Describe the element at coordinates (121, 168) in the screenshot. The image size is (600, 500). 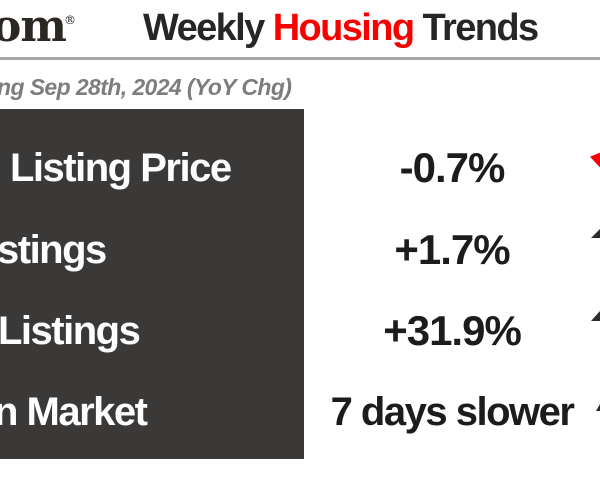
I see `metric-label-listing-price: Listing Price` at that location.